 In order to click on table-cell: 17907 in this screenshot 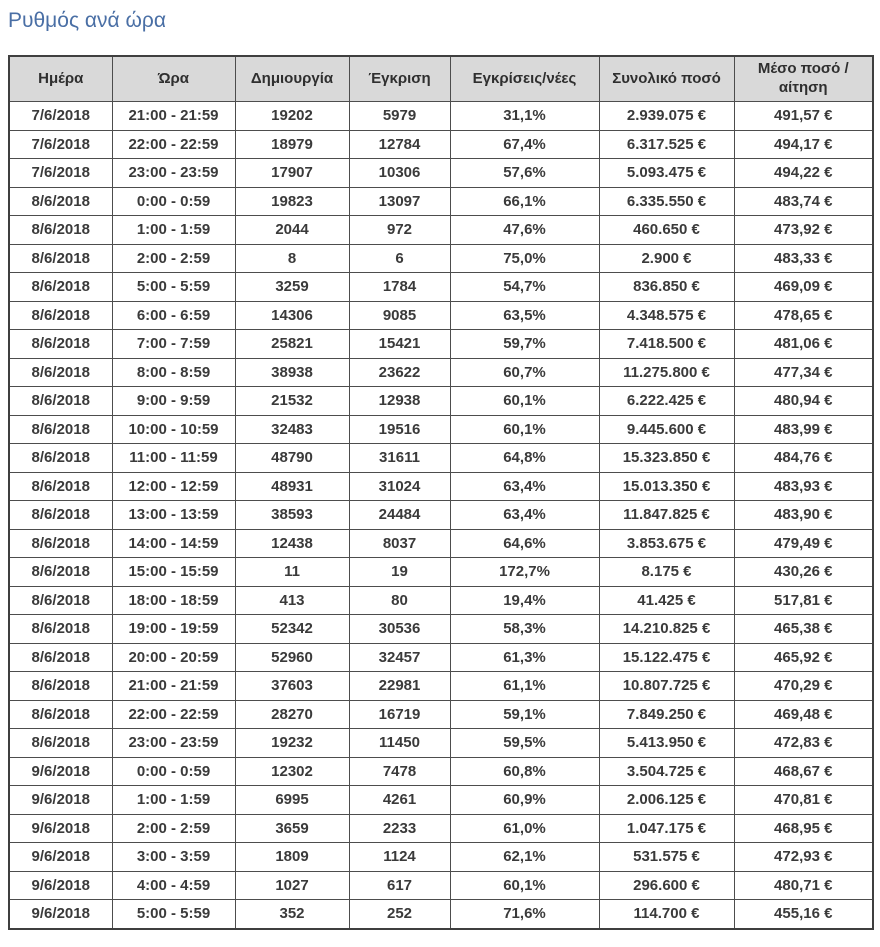, I will do `click(292, 173)`.